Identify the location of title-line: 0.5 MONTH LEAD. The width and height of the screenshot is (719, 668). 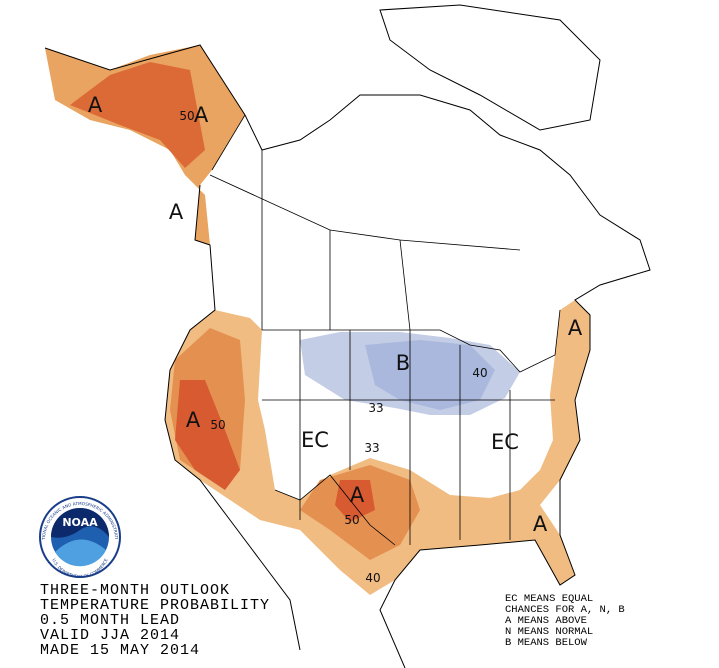
(110, 620).